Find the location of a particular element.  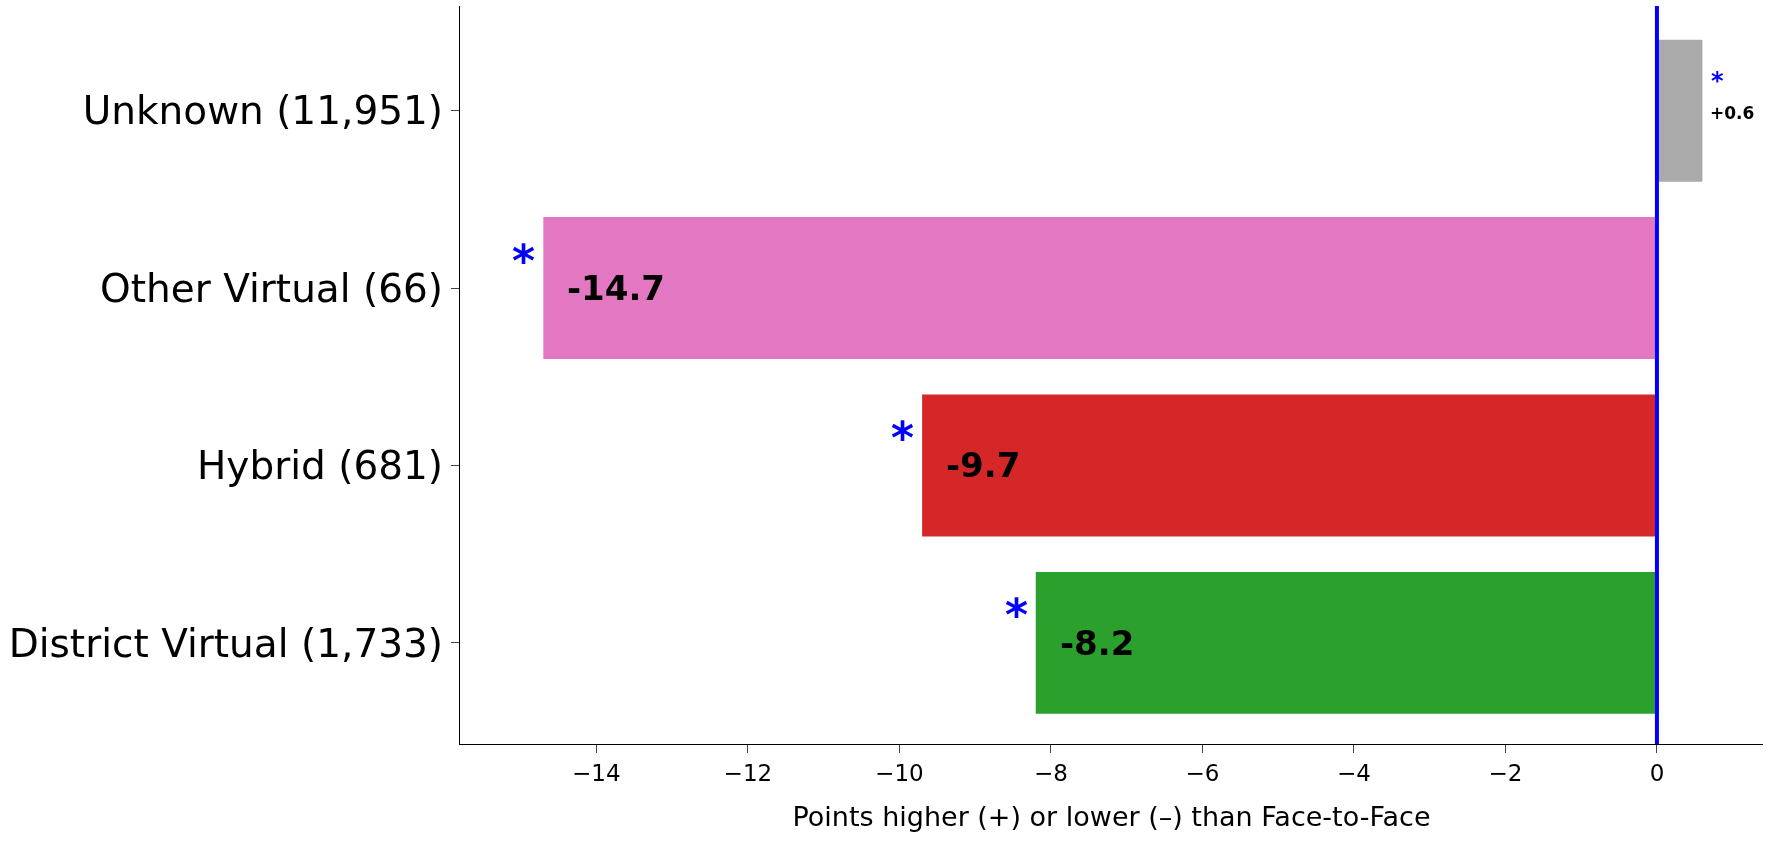

x-axis-title: Points higher (+) or lower (–) than Face-to-Face is located at coordinates (1111, 817).